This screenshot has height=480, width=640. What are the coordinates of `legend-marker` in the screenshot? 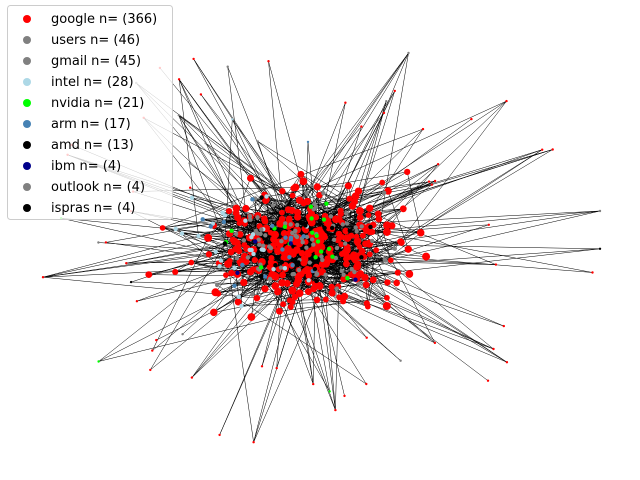 It's located at (27, 19).